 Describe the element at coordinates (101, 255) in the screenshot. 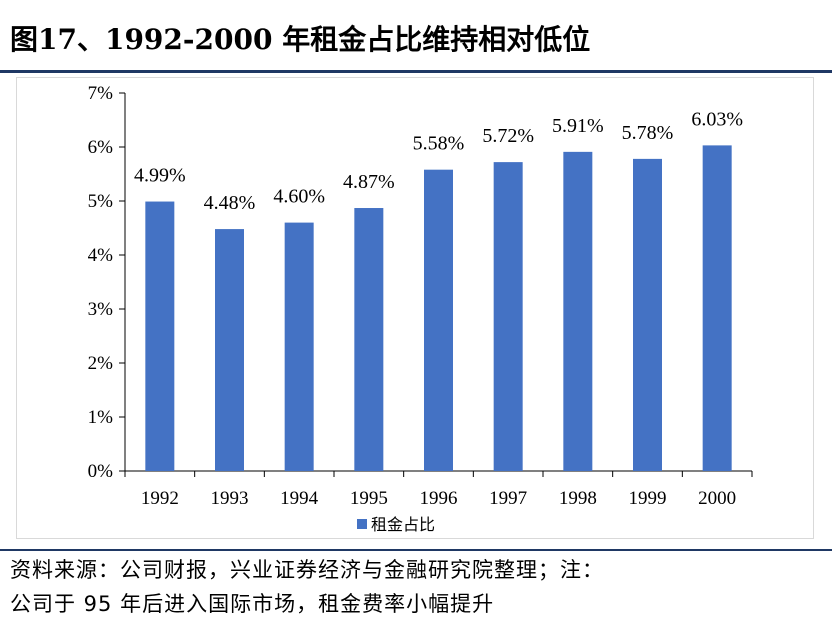

I see `y-tick-label: 4%` at that location.